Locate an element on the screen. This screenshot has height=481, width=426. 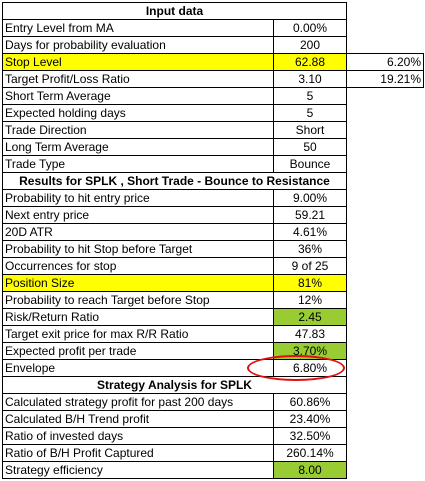
atr-value: 4.61% is located at coordinates (310, 232).